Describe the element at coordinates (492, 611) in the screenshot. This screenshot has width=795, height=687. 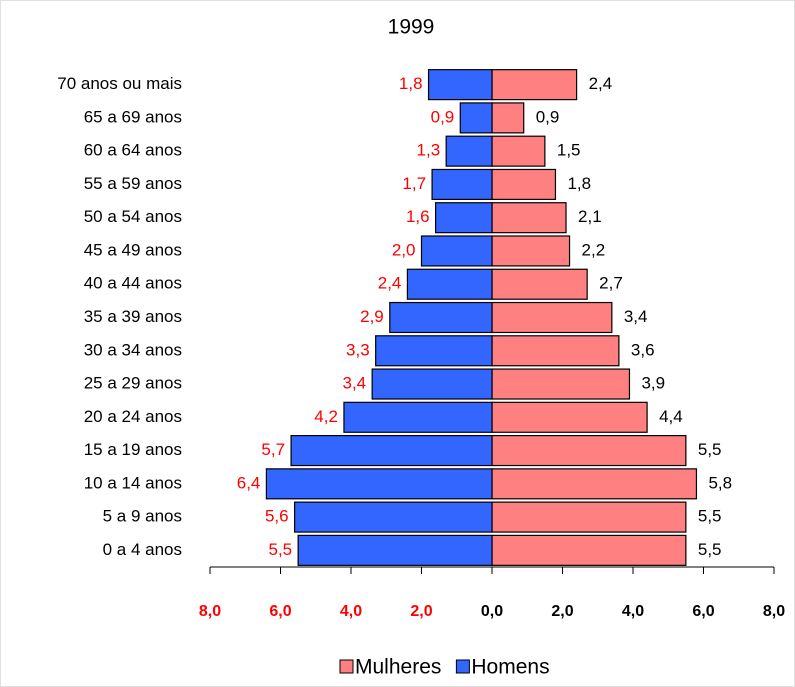
I see `x-tick-label: 0,0` at that location.